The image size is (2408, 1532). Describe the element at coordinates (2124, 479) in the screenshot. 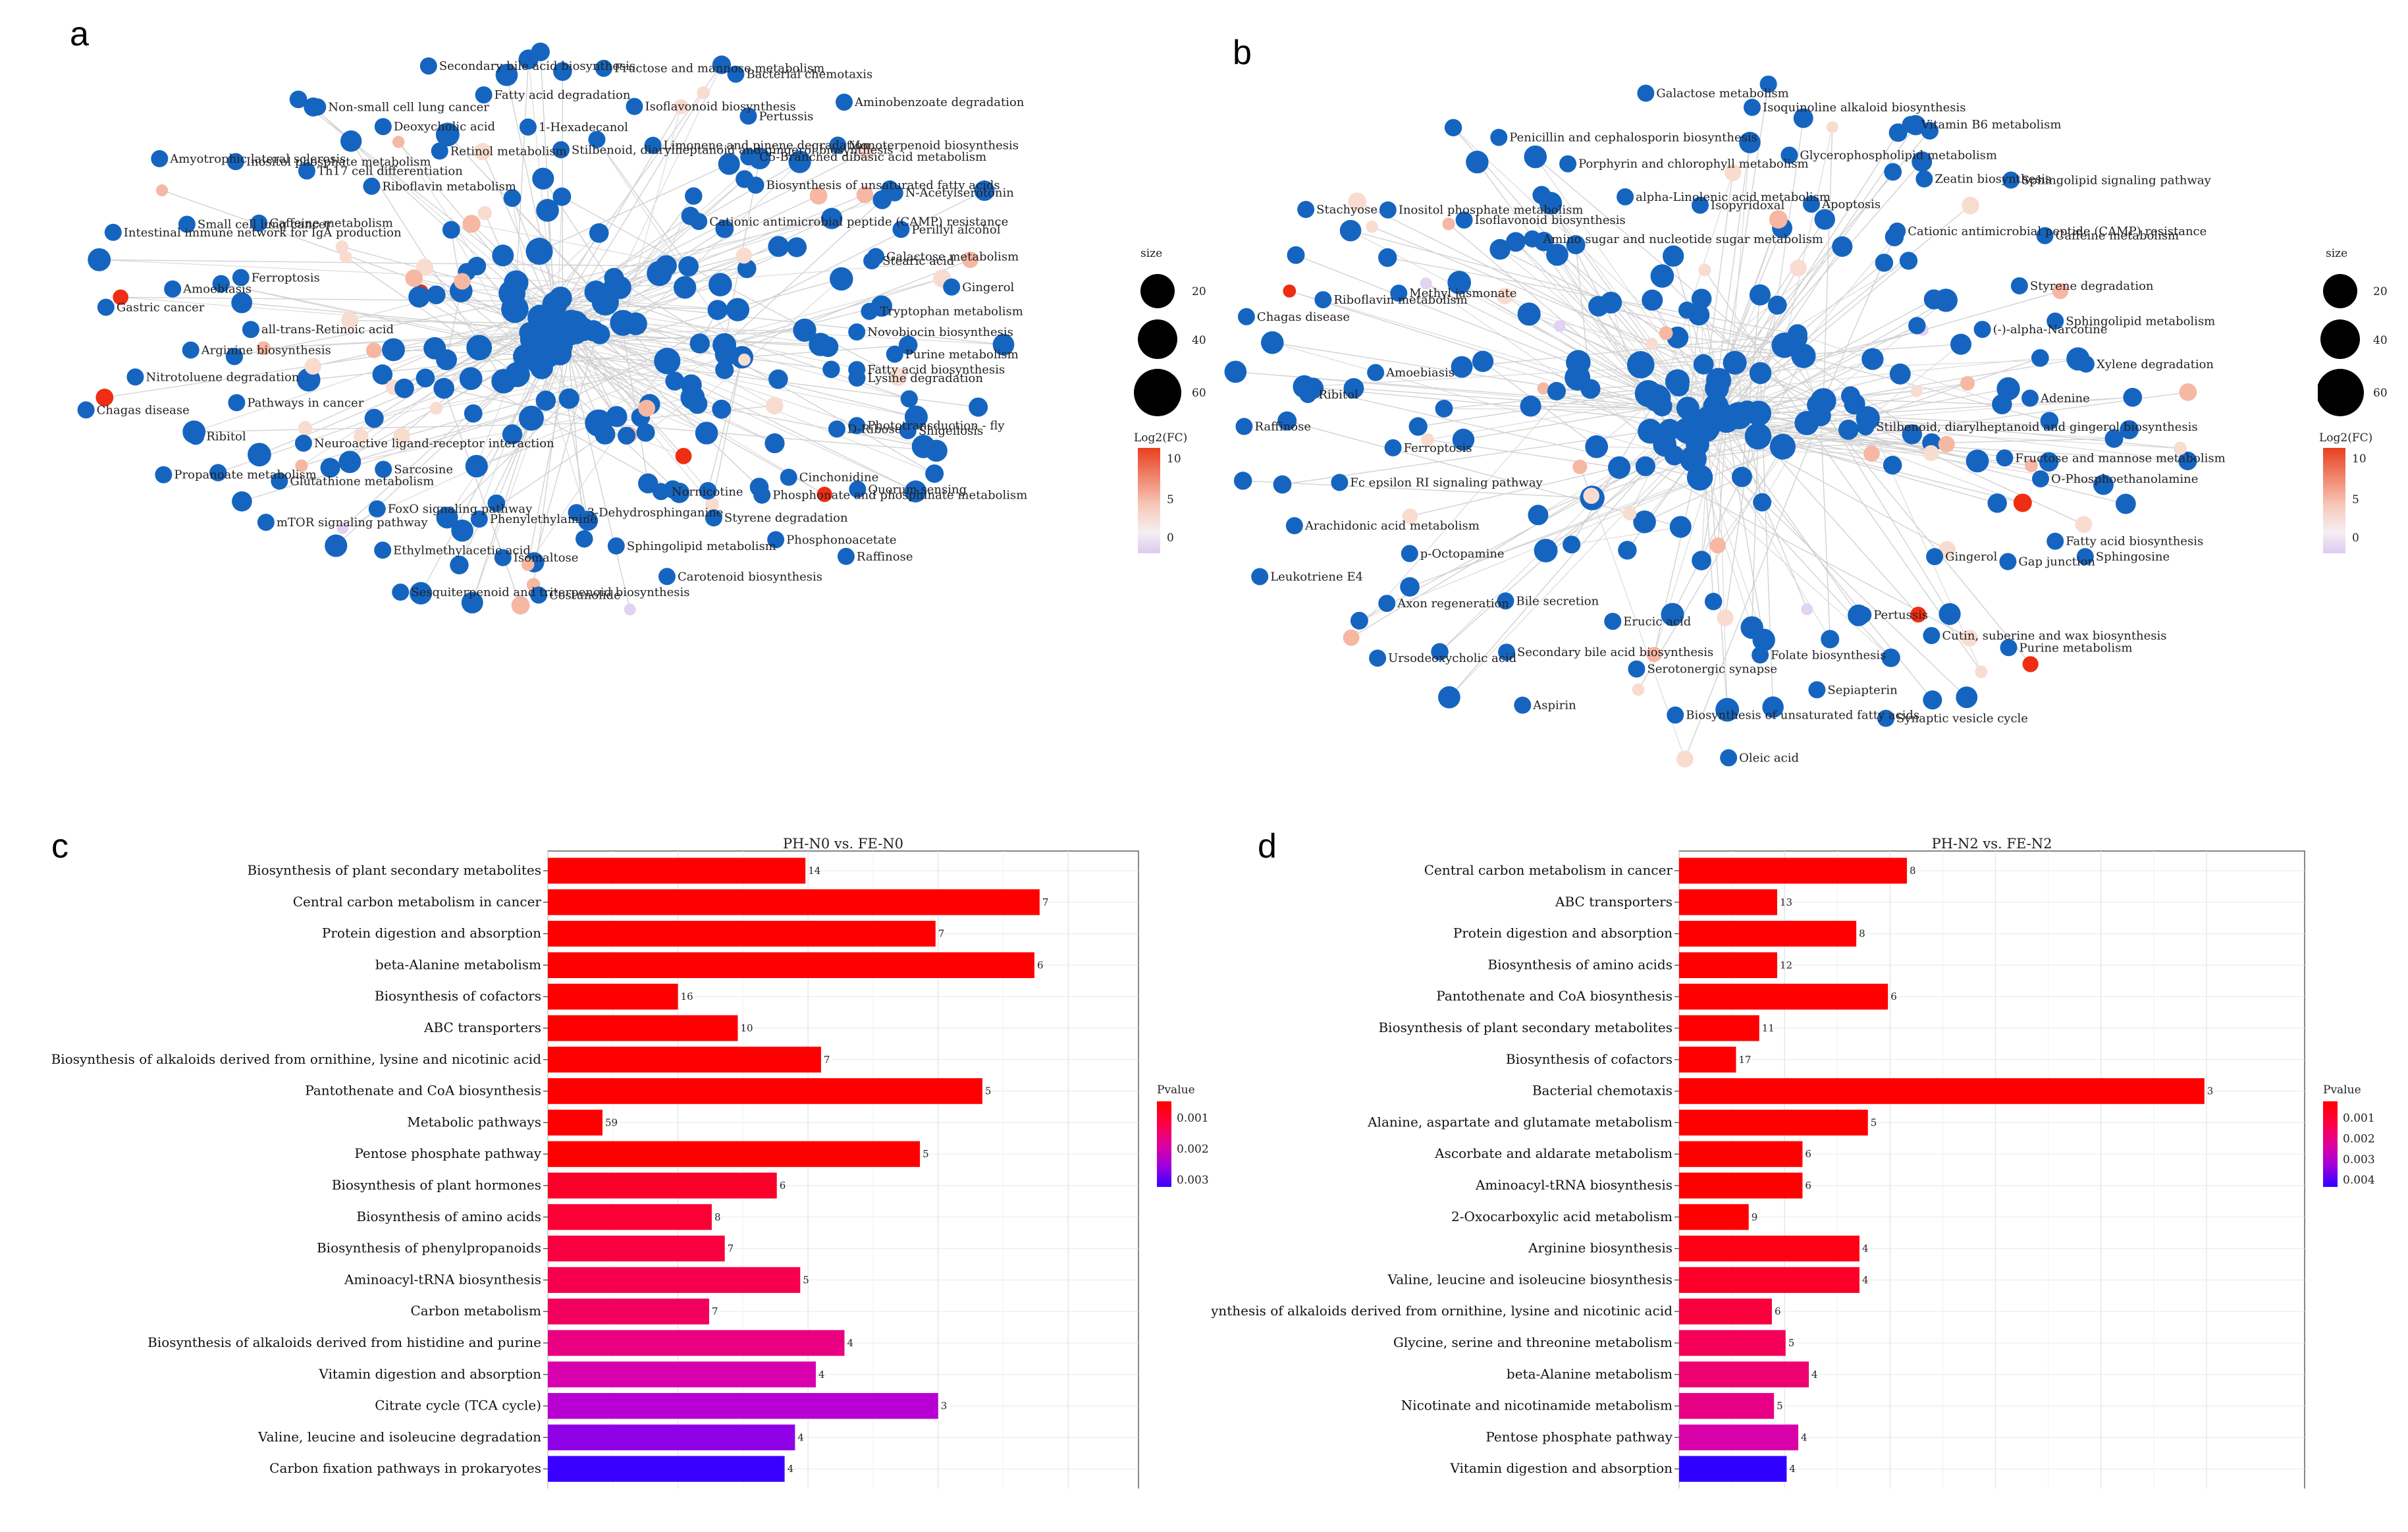

I see `network-node-label: O-Phosphoethanolamine` at that location.